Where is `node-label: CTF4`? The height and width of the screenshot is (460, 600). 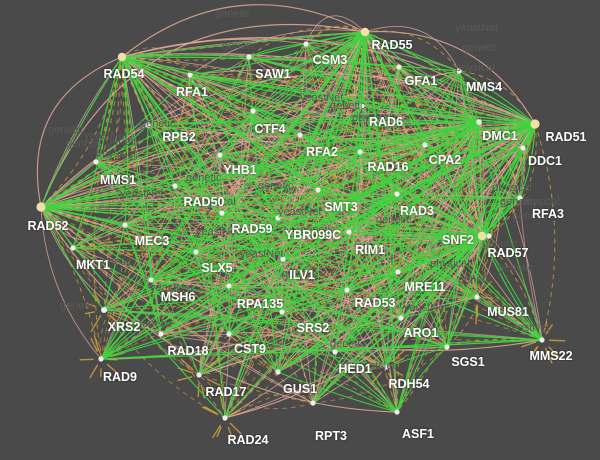
node-label: CTF4 is located at coordinates (270, 129).